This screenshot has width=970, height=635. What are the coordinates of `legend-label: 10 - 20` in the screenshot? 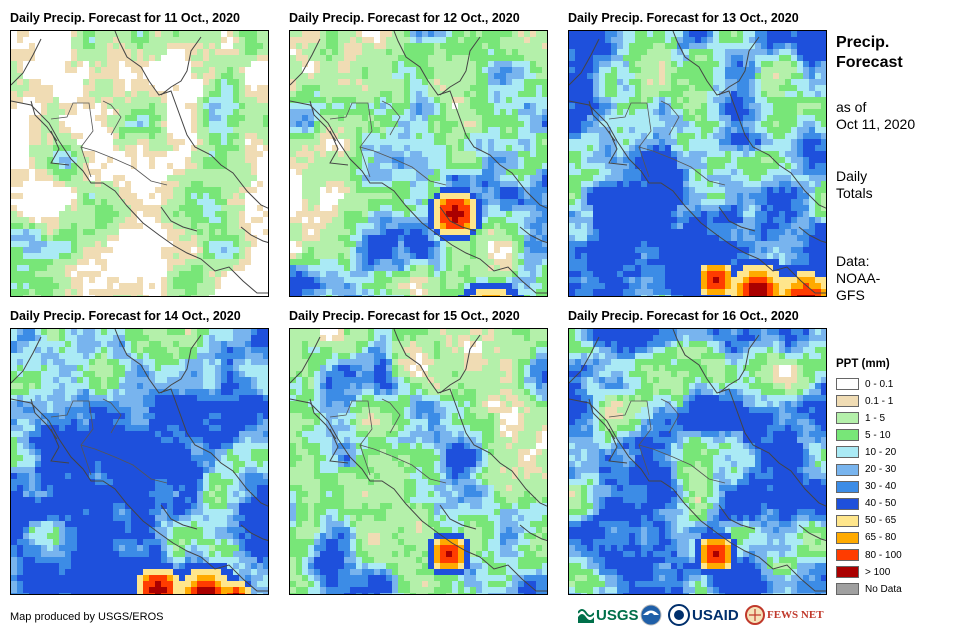 It's located at (881, 452).